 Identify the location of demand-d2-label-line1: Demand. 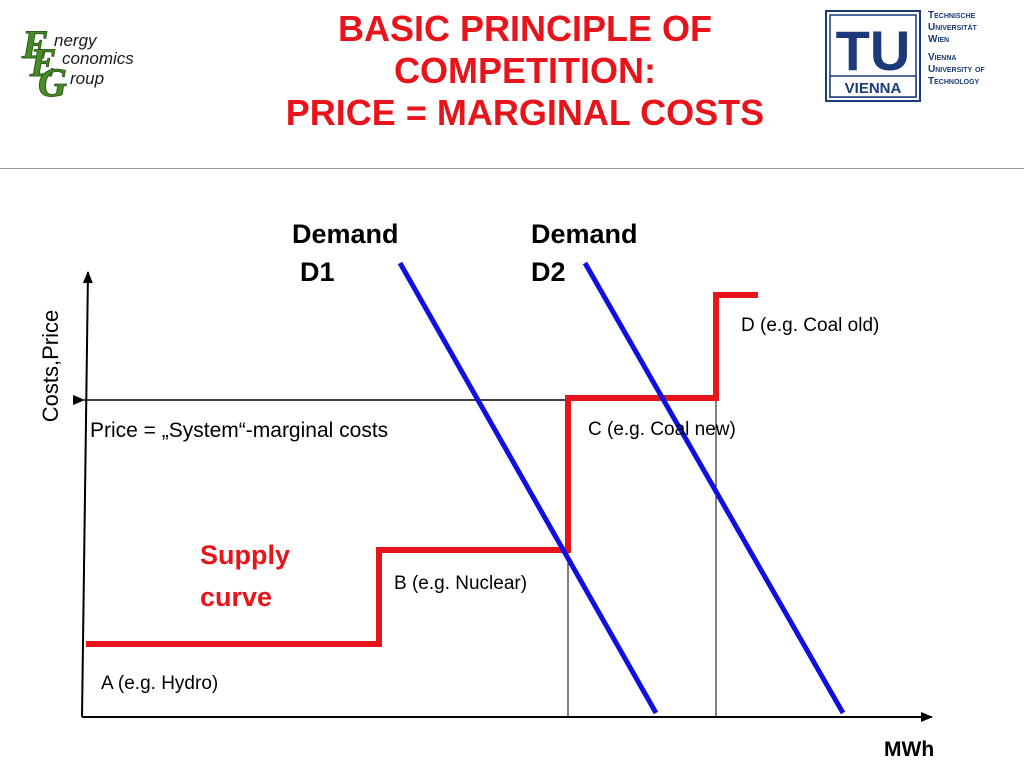
(584, 234).